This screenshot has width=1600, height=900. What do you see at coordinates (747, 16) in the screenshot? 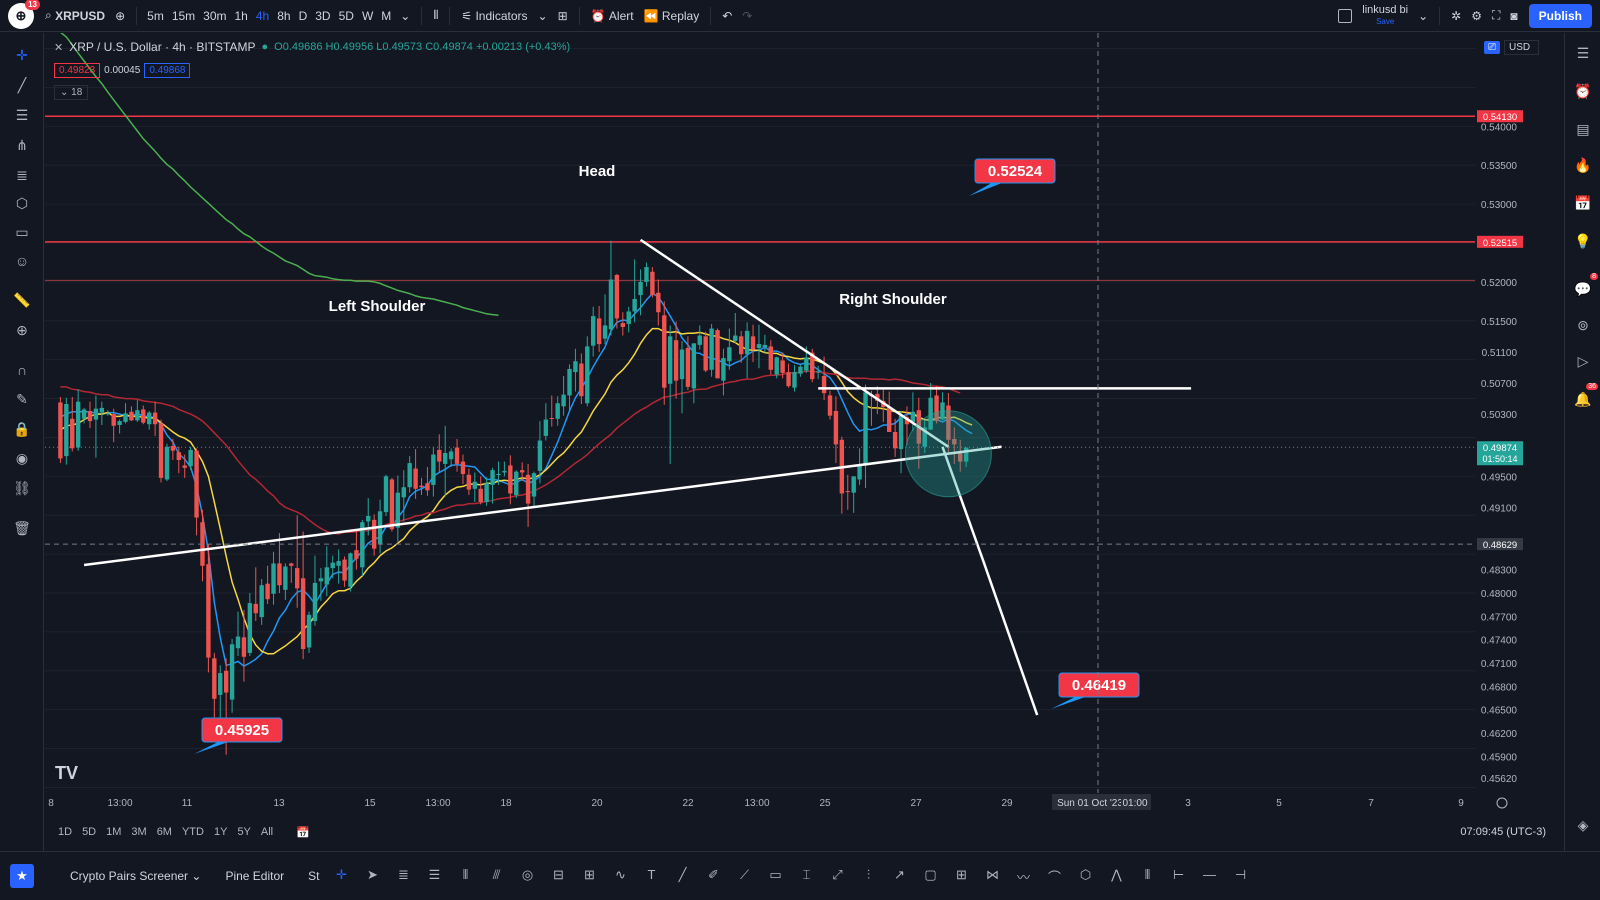
I see `redo-button: ↷` at bounding box center [747, 16].